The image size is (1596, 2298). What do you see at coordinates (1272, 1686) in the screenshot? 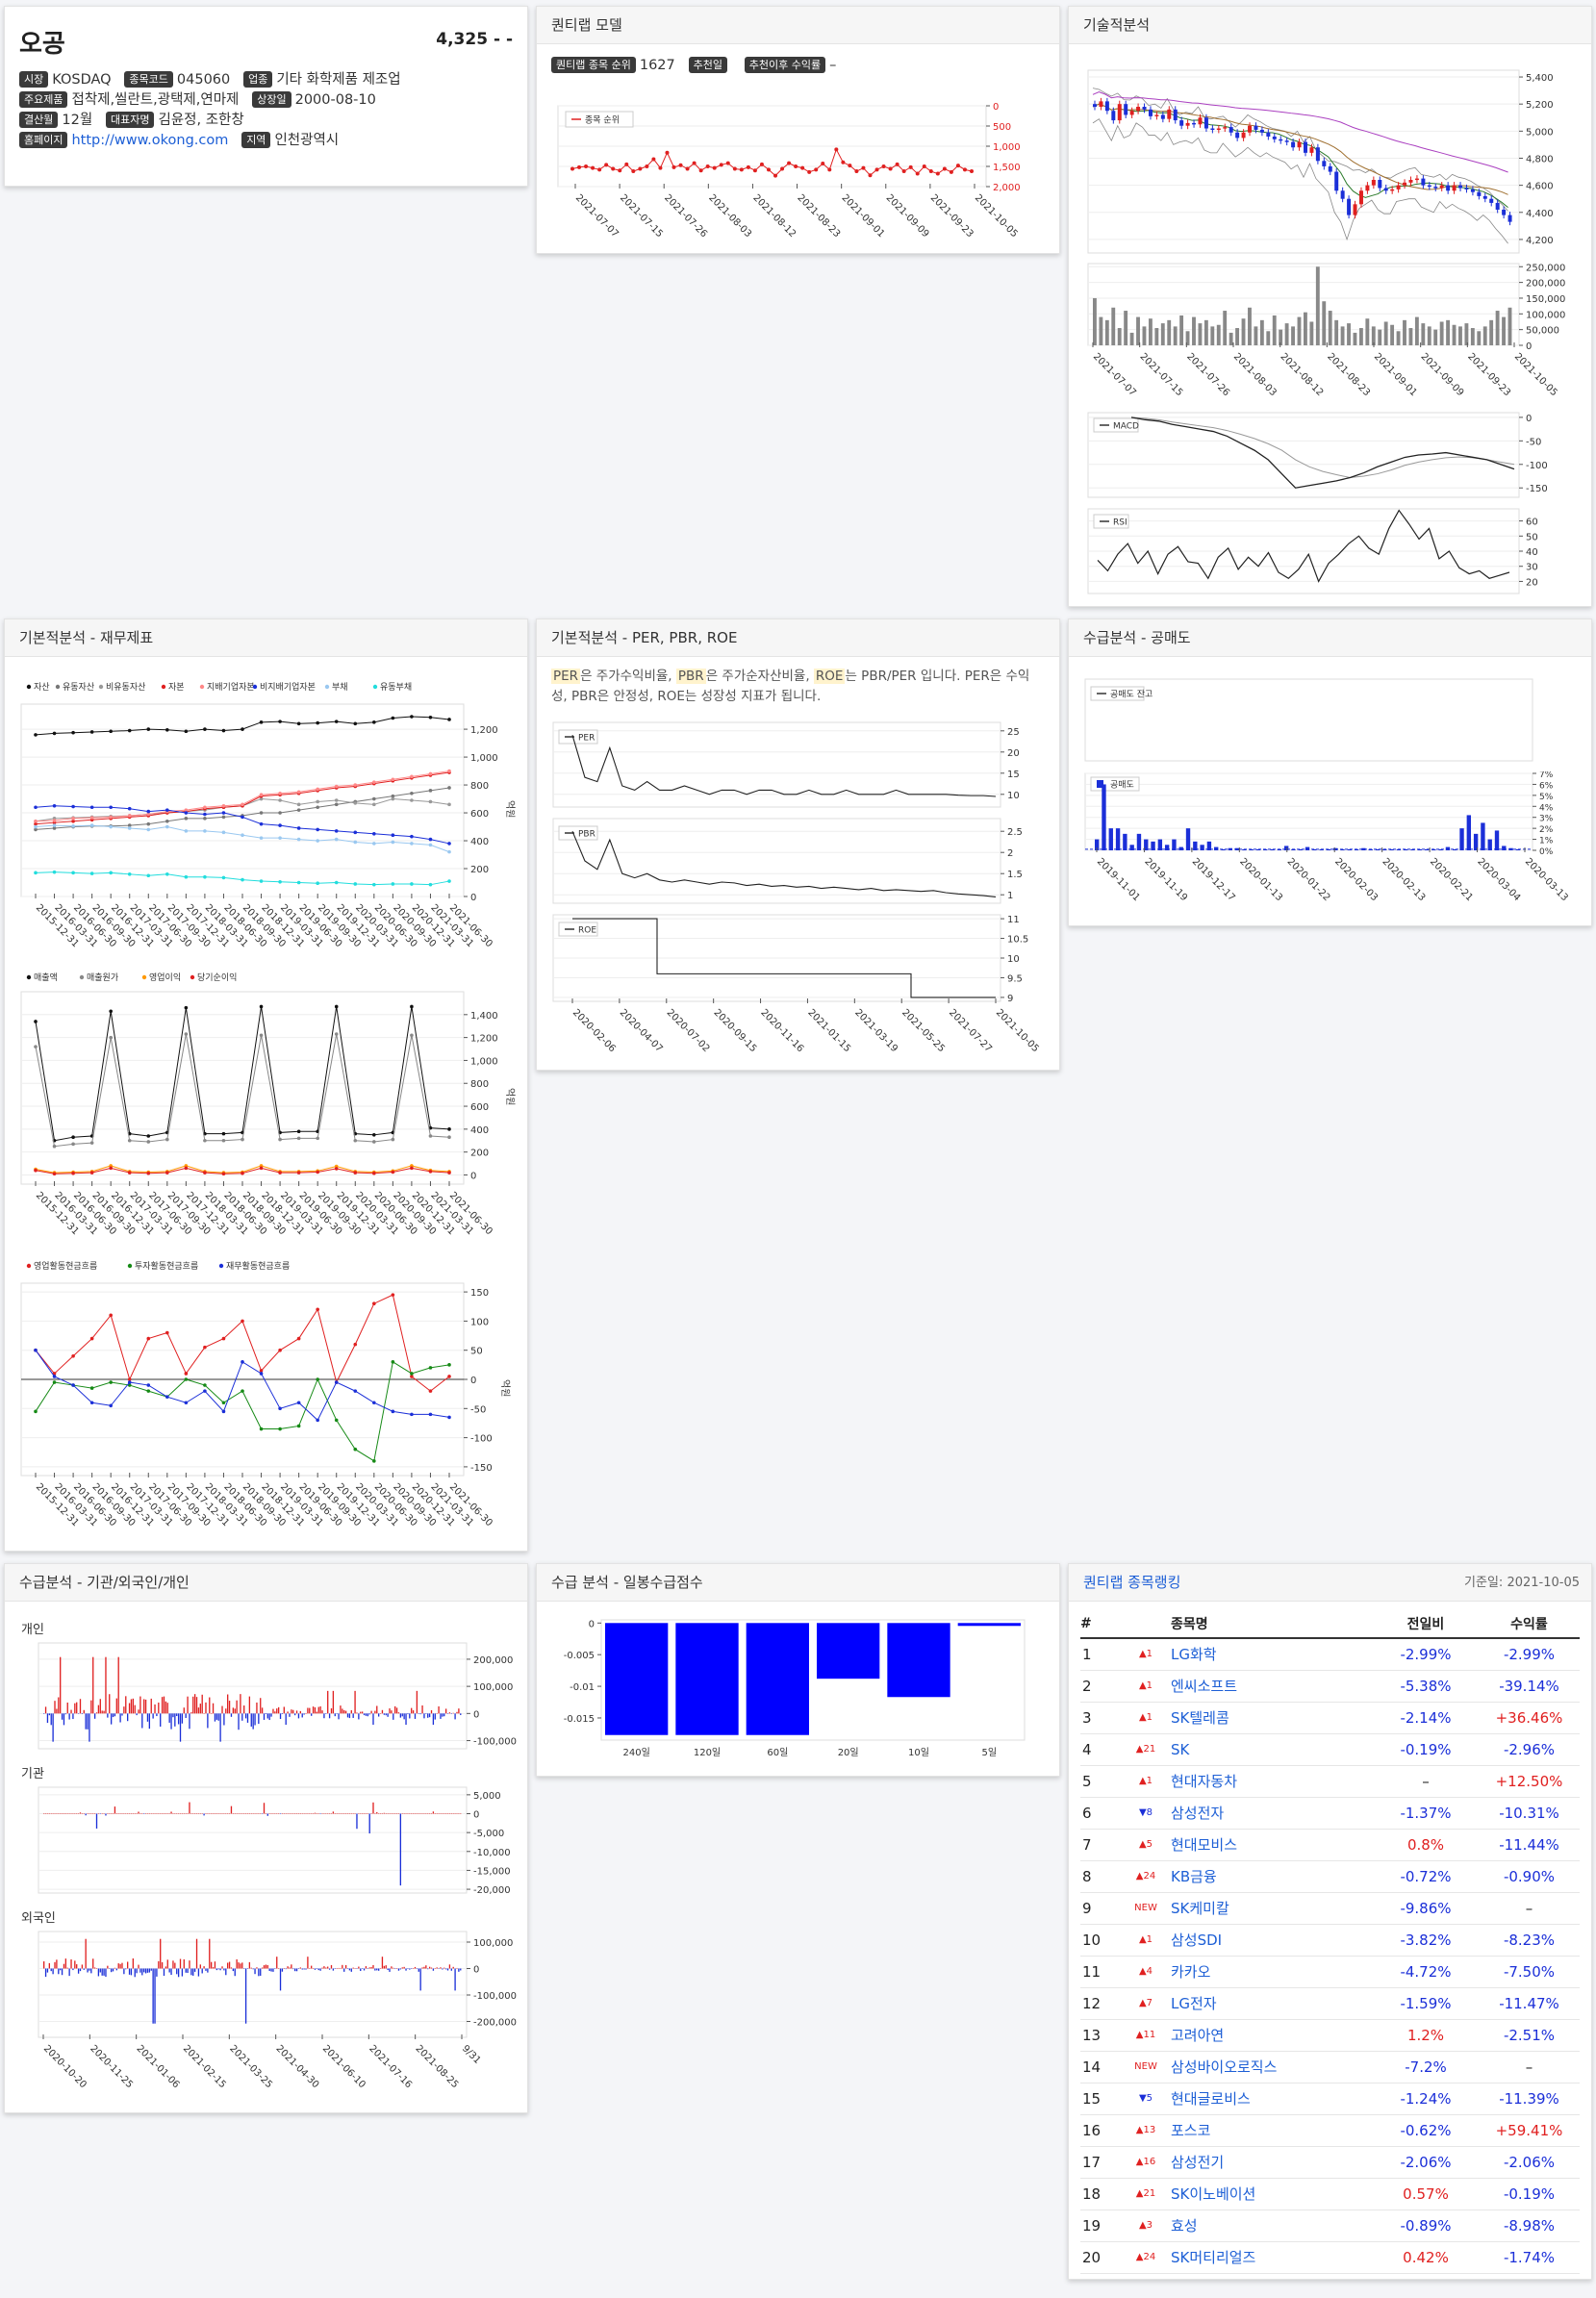
I see `ranking-stock-name: 엔씨소프트` at bounding box center [1272, 1686].